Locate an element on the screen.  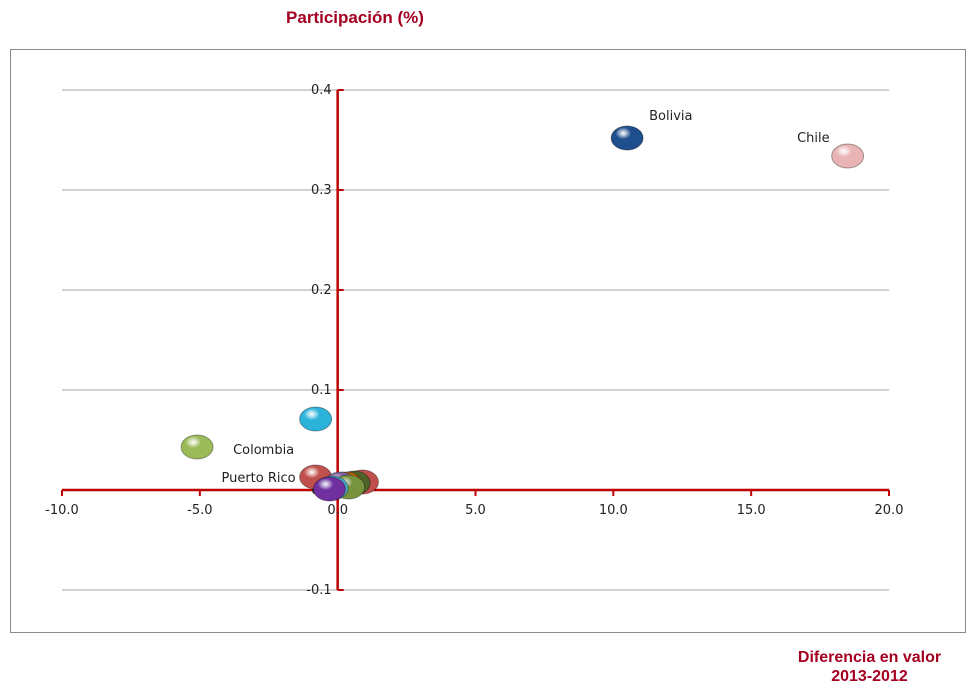
y-tick-label: 0.1 is located at coordinates (321, 390).